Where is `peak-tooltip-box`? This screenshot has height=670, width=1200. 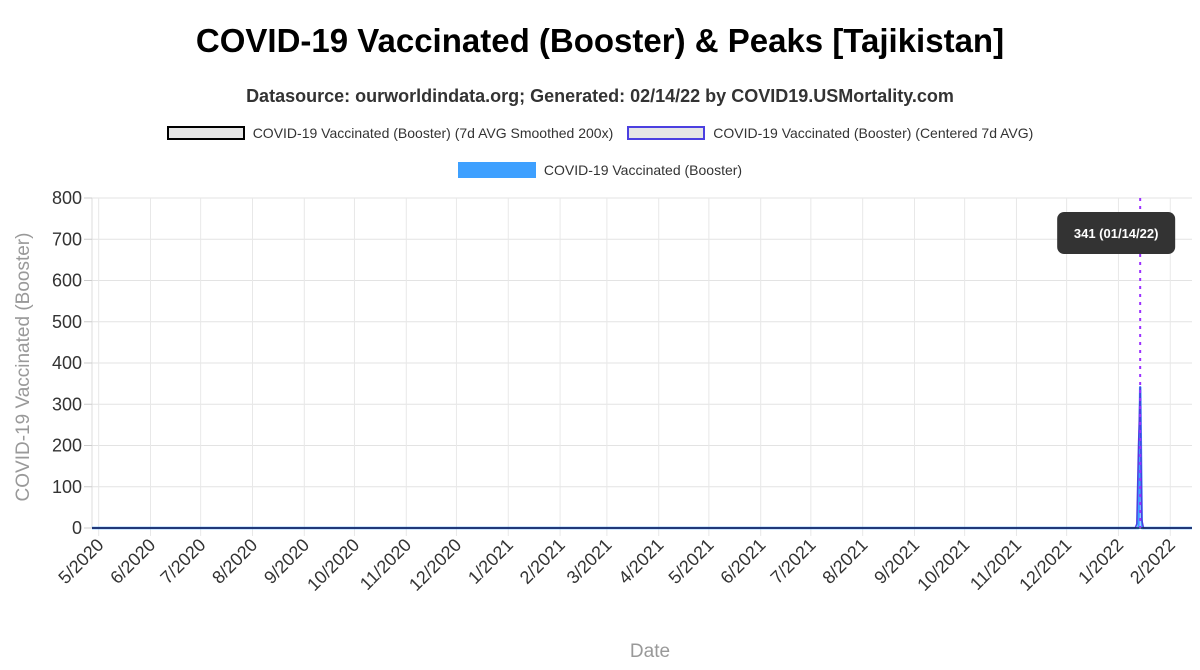
peak-tooltip-box is located at coordinates (1116, 233).